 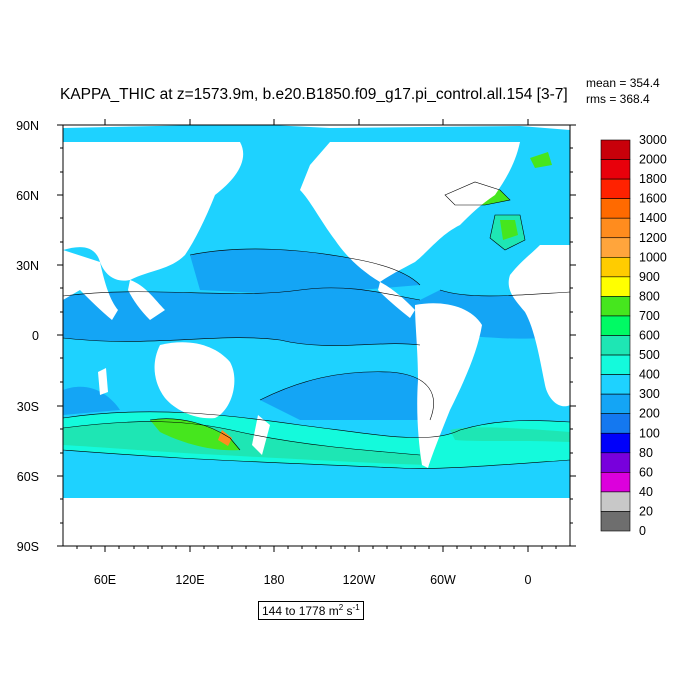 What do you see at coordinates (528, 353) in the screenshot?
I see `lon-tick-0: 0` at bounding box center [528, 353].